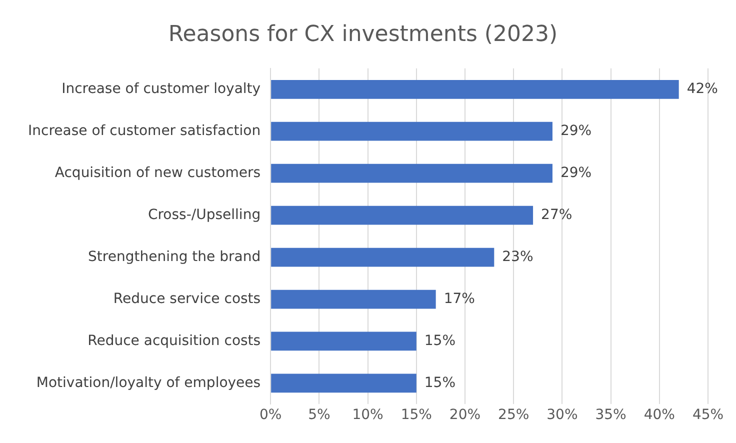 This screenshot has width=736, height=443. I want to click on x-tick-label: 15%, so click(416, 415).